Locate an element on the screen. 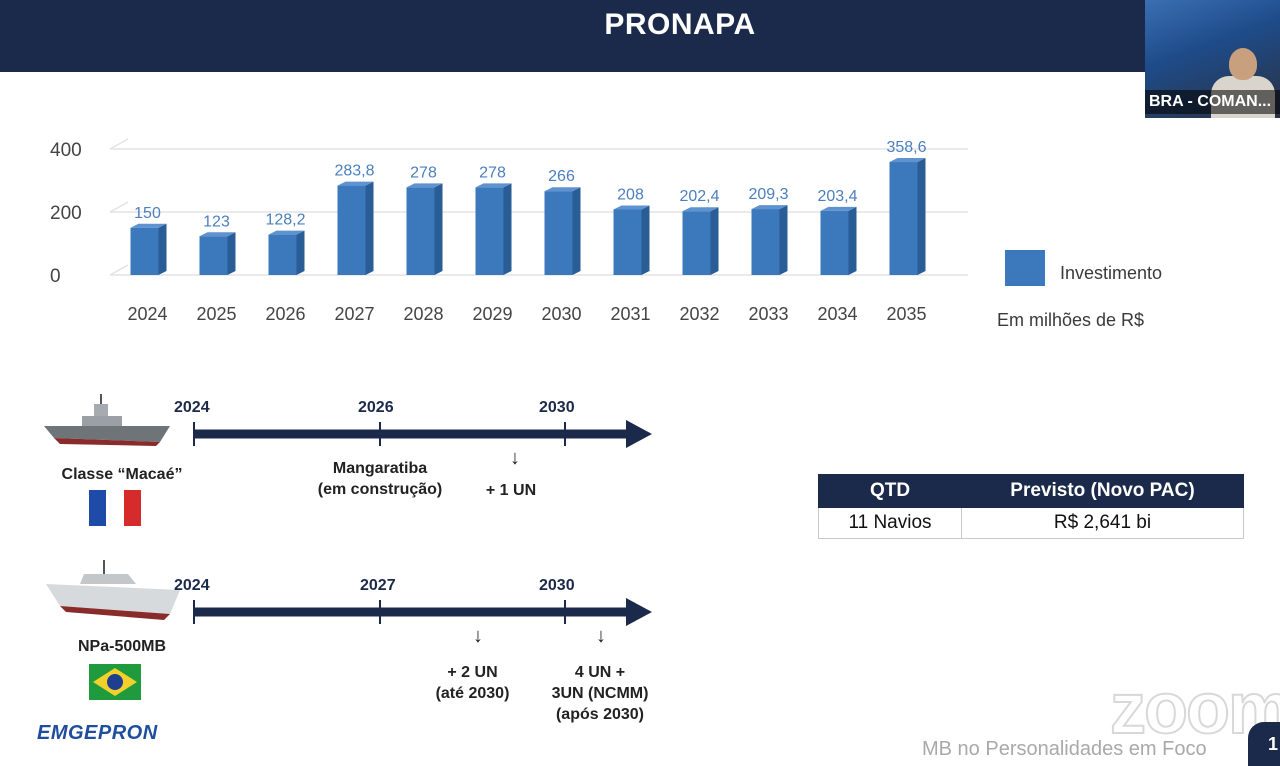  legend-label: Investimento is located at coordinates (1111, 273).